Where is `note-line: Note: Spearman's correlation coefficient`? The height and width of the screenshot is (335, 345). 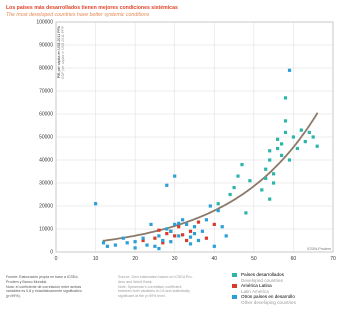 note-line: Note: Spearman's correlation coefficient is located at coordinates (150, 286).